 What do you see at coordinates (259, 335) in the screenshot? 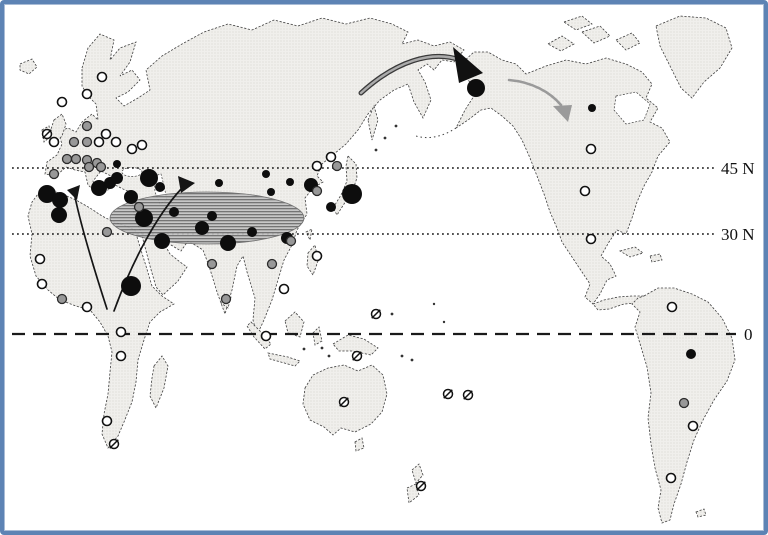
I see `landmass-sumatra` at bounding box center [259, 335].